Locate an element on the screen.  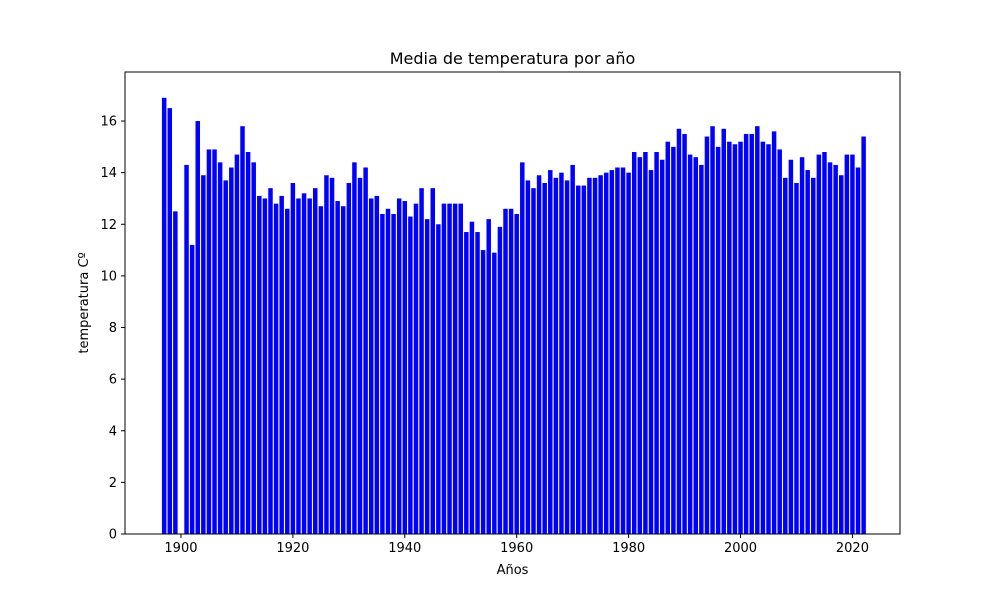
bar-1981 is located at coordinates (634, 343).